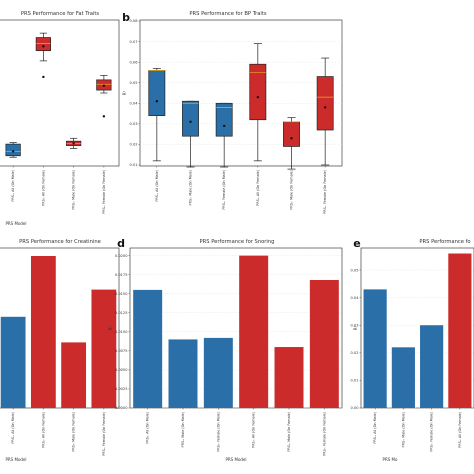  Describe the element at coordinates (133, 21) in the screenshot. I see `b-ytick-label: 0.08` at that location.